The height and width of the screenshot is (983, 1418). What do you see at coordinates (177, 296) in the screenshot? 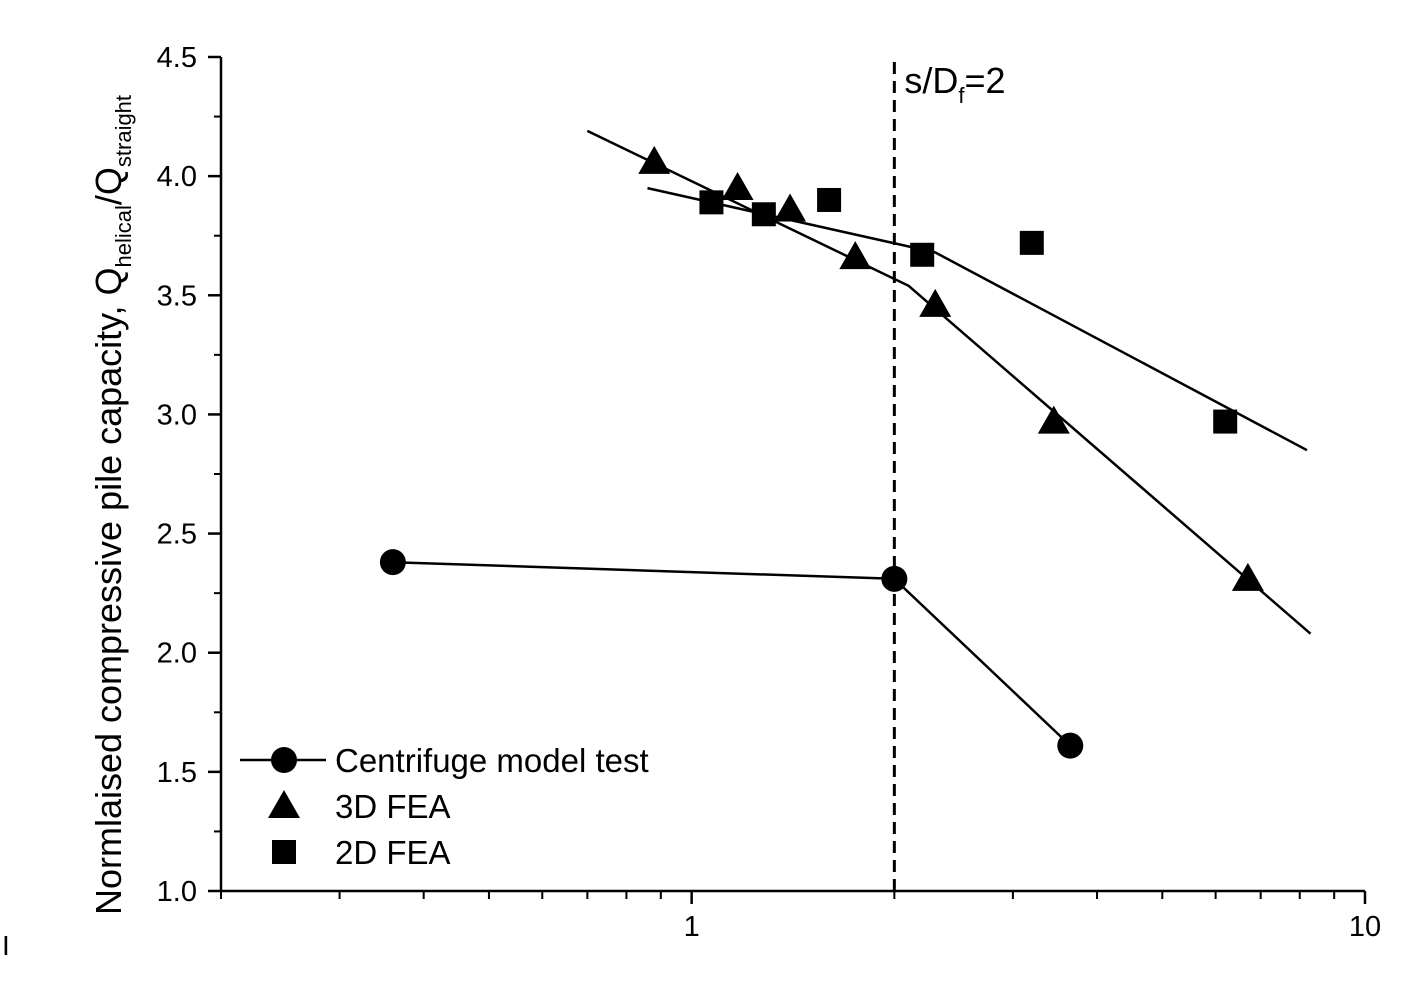
I see `y-tick-label: 3.5` at bounding box center [177, 296].